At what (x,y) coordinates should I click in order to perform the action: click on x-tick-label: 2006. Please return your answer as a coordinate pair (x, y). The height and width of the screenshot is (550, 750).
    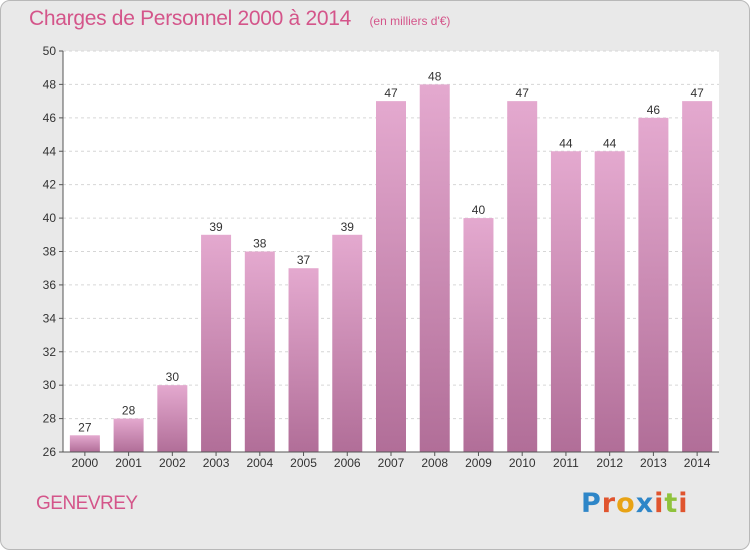
    Looking at the image, I should click on (347, 463).